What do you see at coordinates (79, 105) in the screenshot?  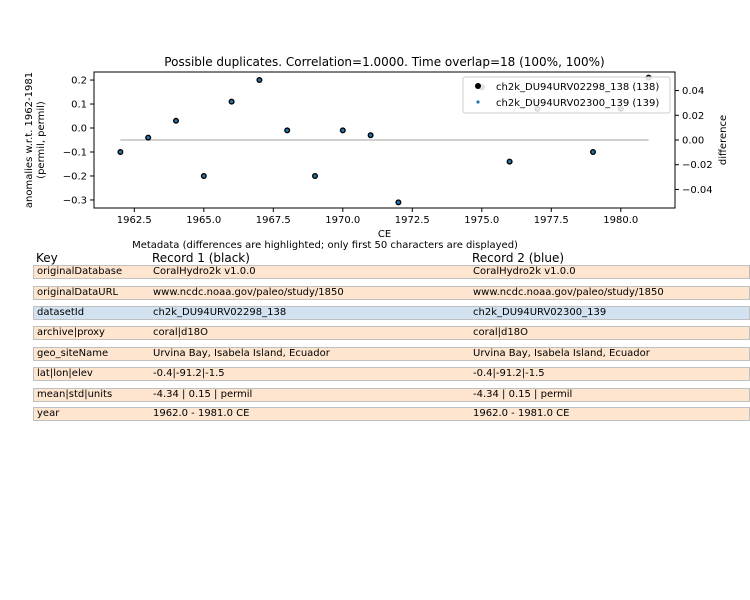 I see `y-tick-label: 0.1` at bounding box center [79, 105].